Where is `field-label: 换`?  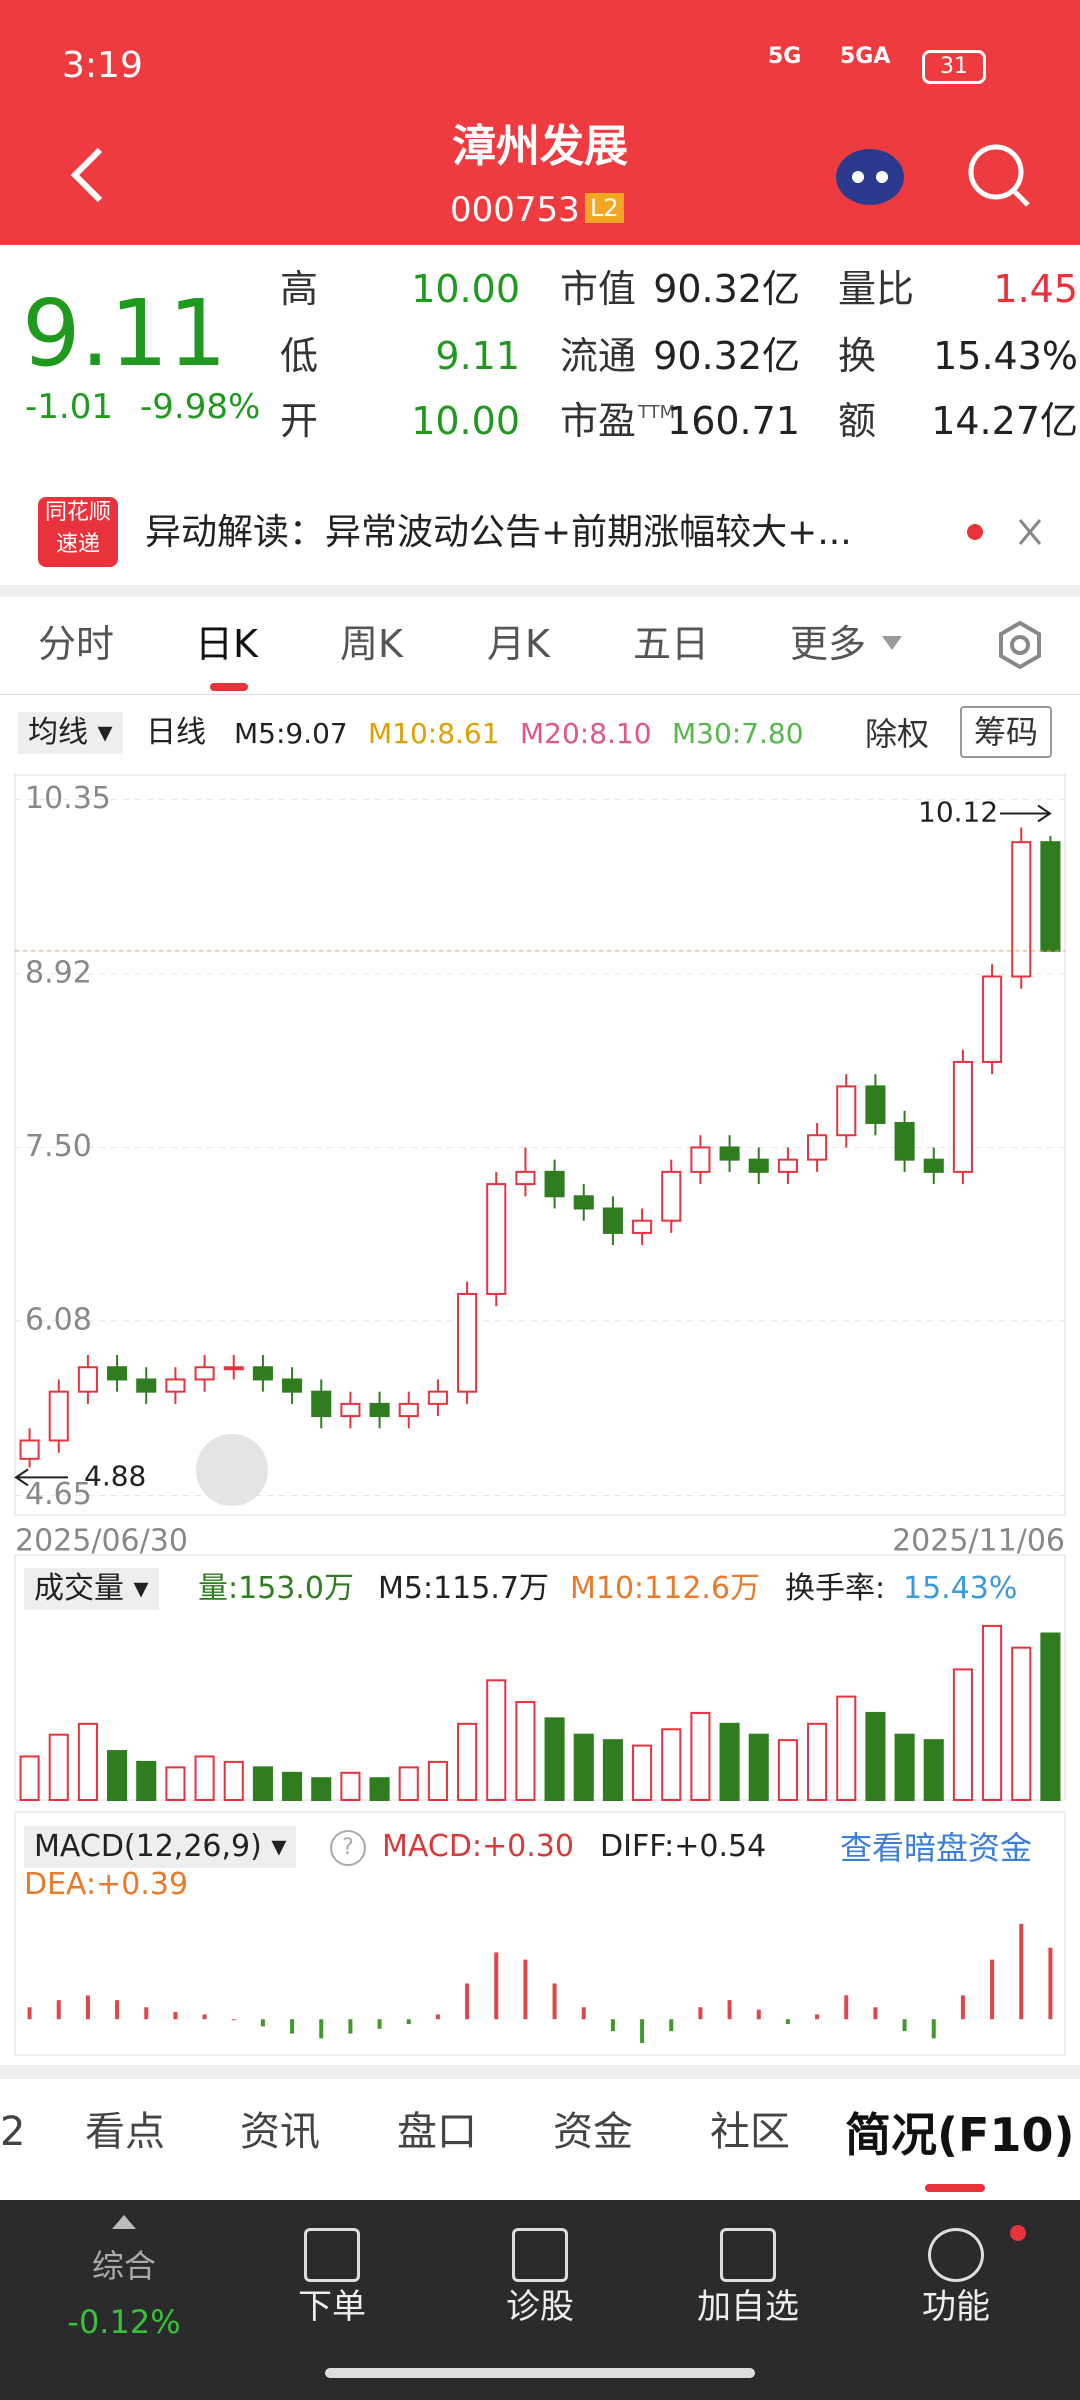 field-label: 换 is located at coordinates (857, 356).